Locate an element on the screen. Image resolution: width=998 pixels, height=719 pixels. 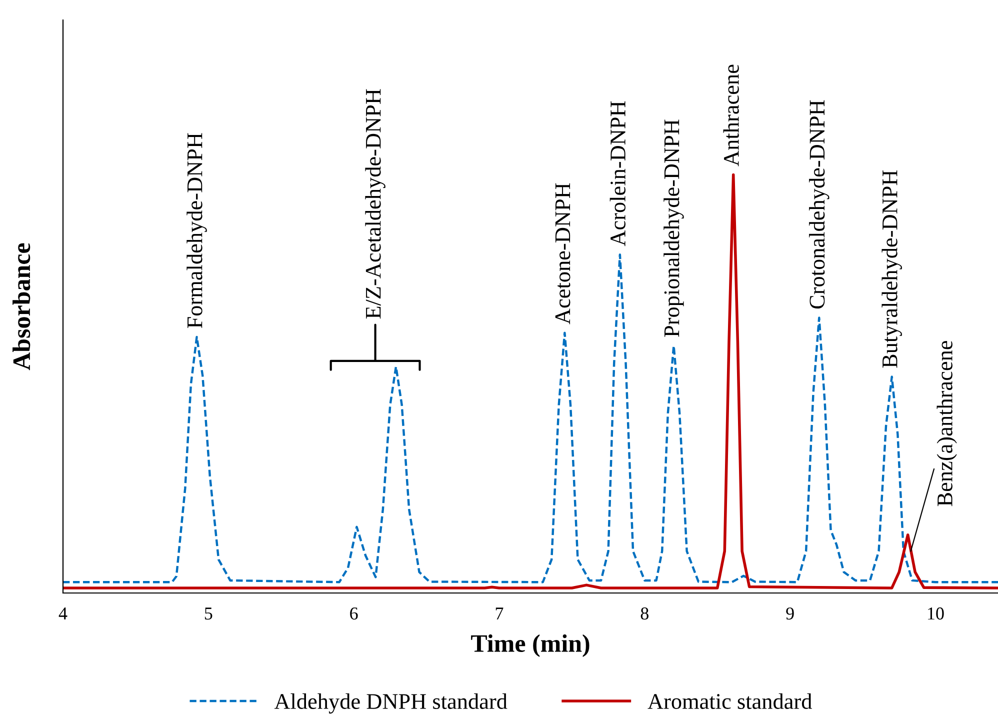
x-tick-label: 6 is located at coordinates (354, 613).